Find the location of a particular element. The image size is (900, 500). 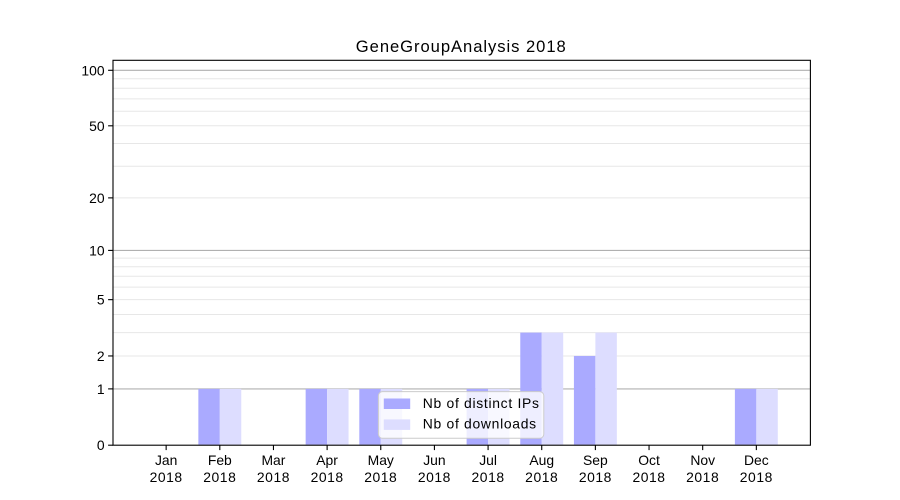

svg-text: 20 is located at coordinates (97, 198).